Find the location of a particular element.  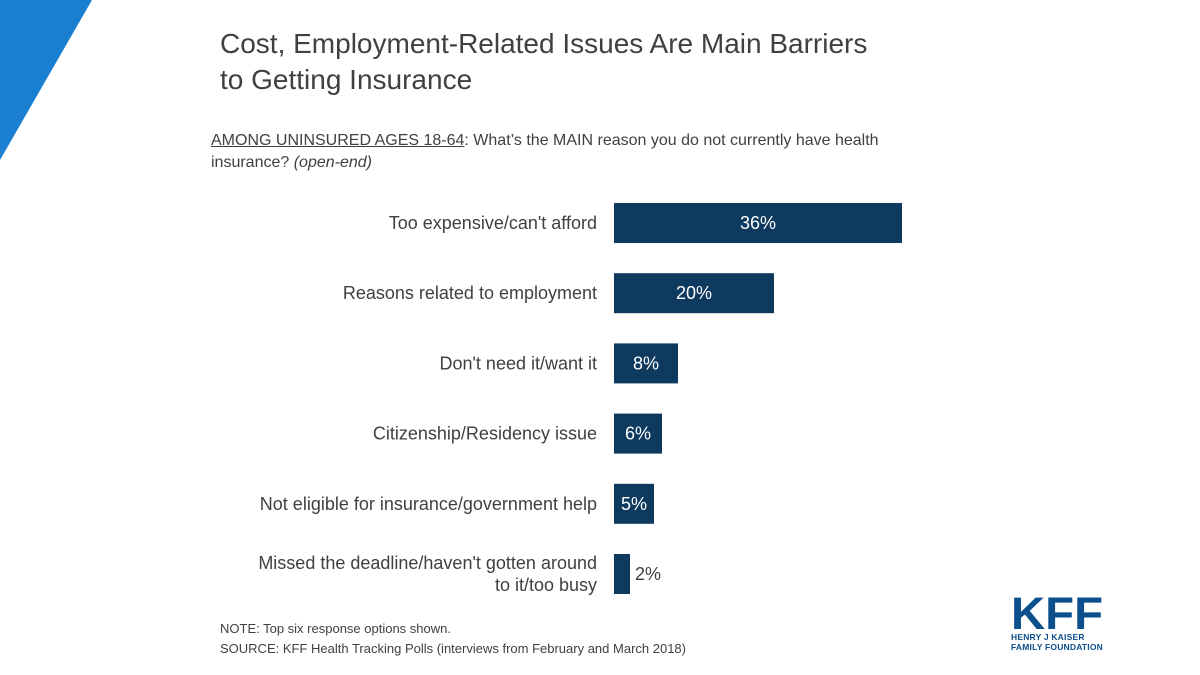

value-label-5: 2% is located at coordinates (648, 574).